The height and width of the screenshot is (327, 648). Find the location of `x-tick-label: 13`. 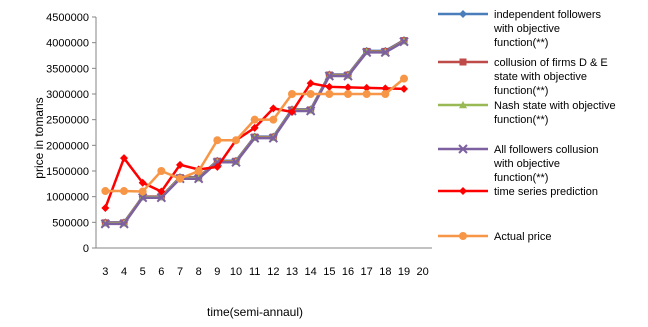

x-tick-label: 13 is located at coordinates (292, 272).